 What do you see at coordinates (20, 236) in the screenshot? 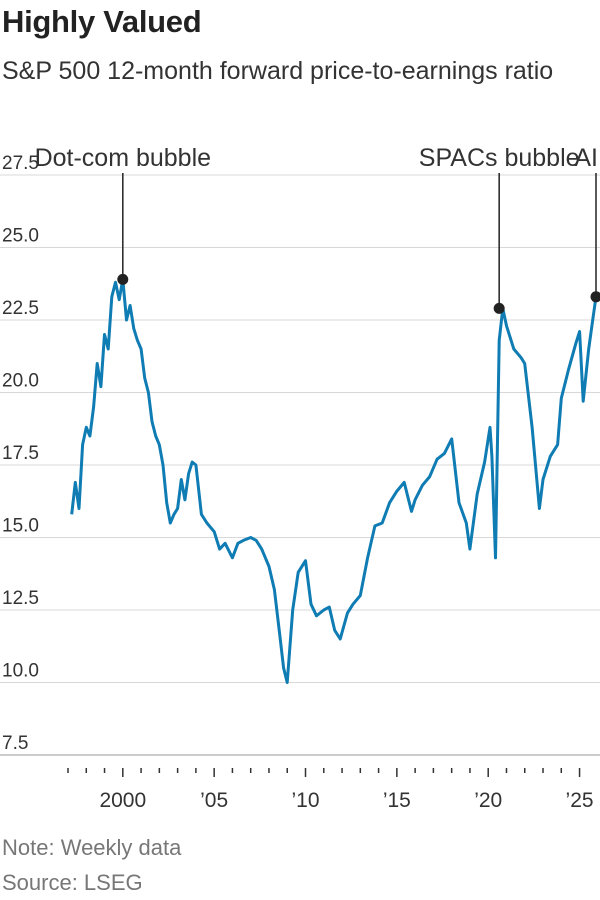
I see `y-tick-label: 25.0` at bounding box center [20, 236].